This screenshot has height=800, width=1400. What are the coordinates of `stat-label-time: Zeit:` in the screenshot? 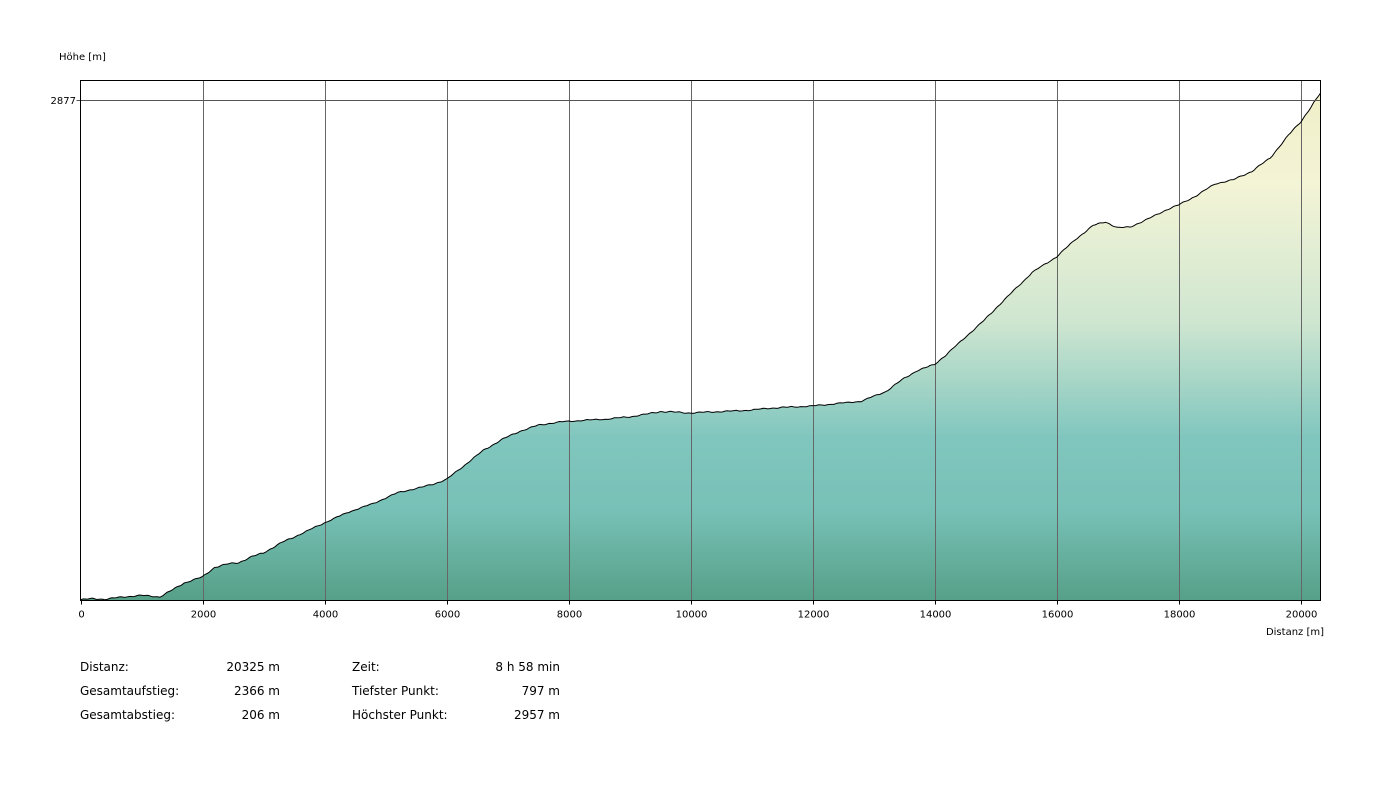 It's located at (366, 667).